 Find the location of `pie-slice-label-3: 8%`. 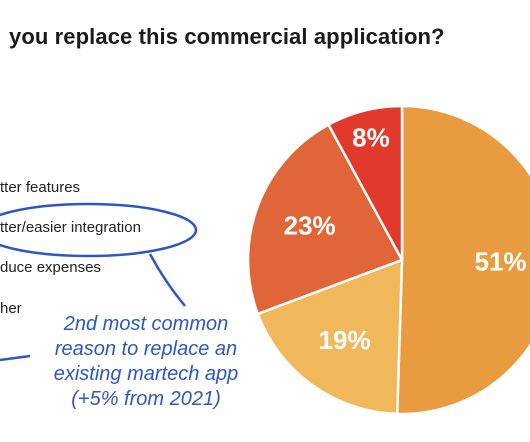

pie-slice-label-3: 8% is located at coordinates (371, 138).